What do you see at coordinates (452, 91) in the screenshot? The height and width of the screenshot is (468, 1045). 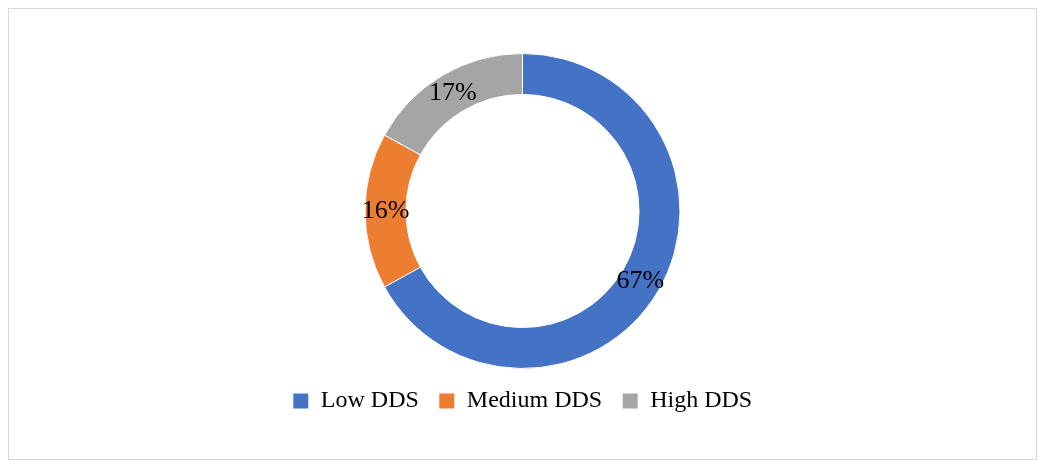 I see `data-label: 17%` at bounding box center [452, 91].